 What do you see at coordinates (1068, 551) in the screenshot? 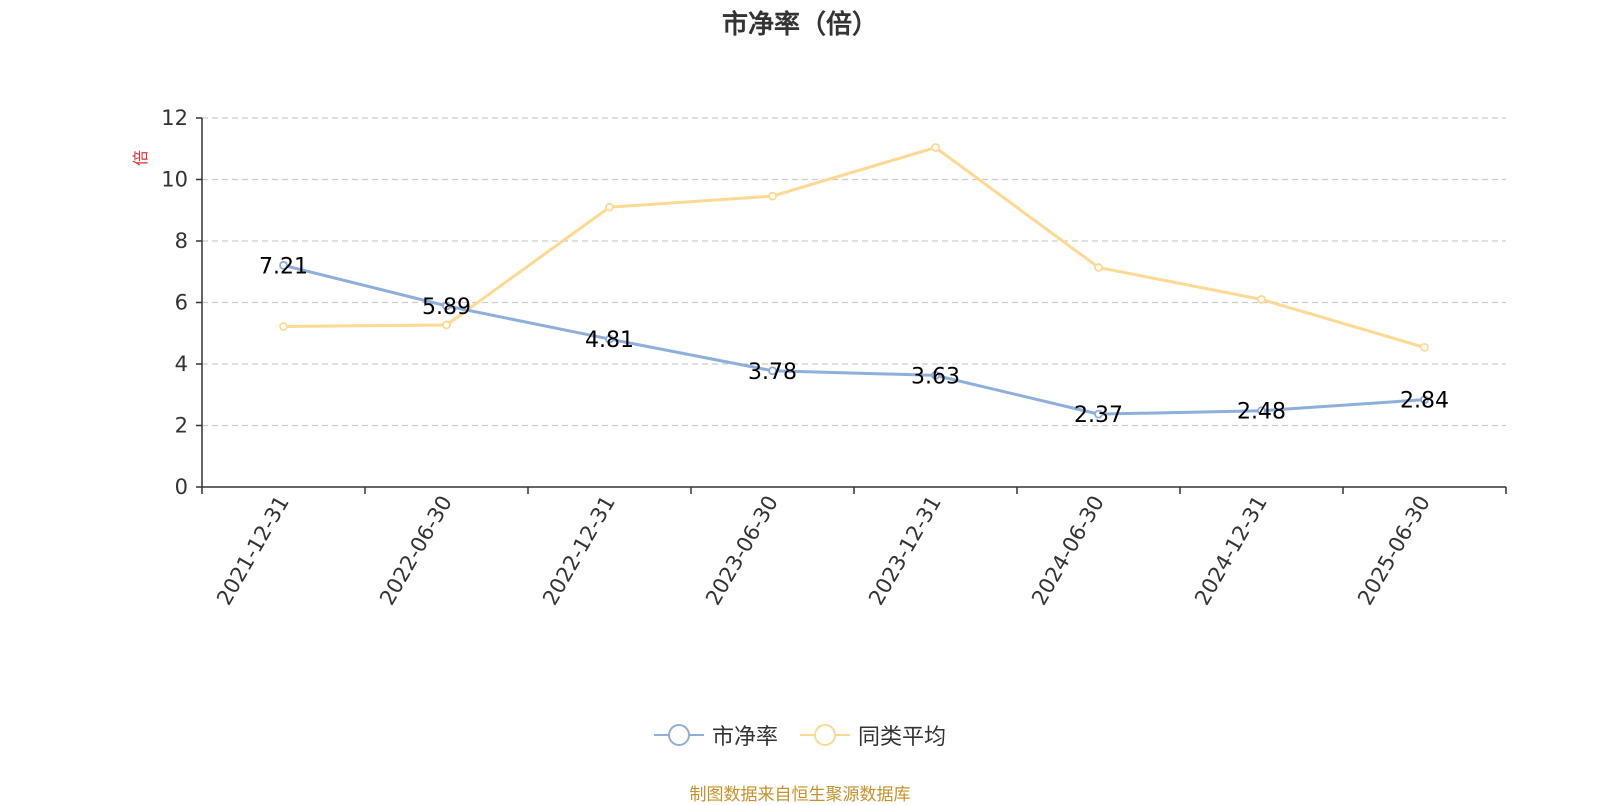
I see `x-tick-label: 2024-06-30` at bounding box center [1068, 551].